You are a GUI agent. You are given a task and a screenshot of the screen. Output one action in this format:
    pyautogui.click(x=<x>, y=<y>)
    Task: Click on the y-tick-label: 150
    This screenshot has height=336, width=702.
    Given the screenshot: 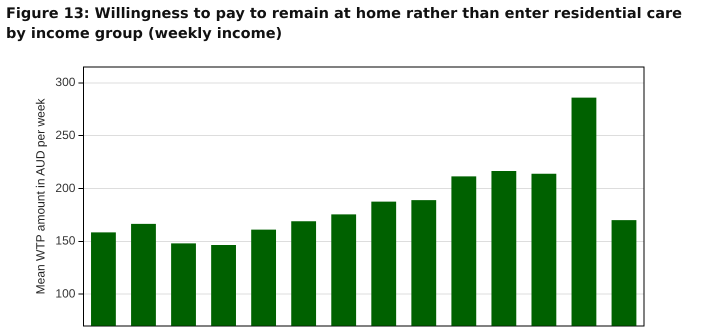 What is the action you would take?
    pyautogui.click(x=65, y=241)
    